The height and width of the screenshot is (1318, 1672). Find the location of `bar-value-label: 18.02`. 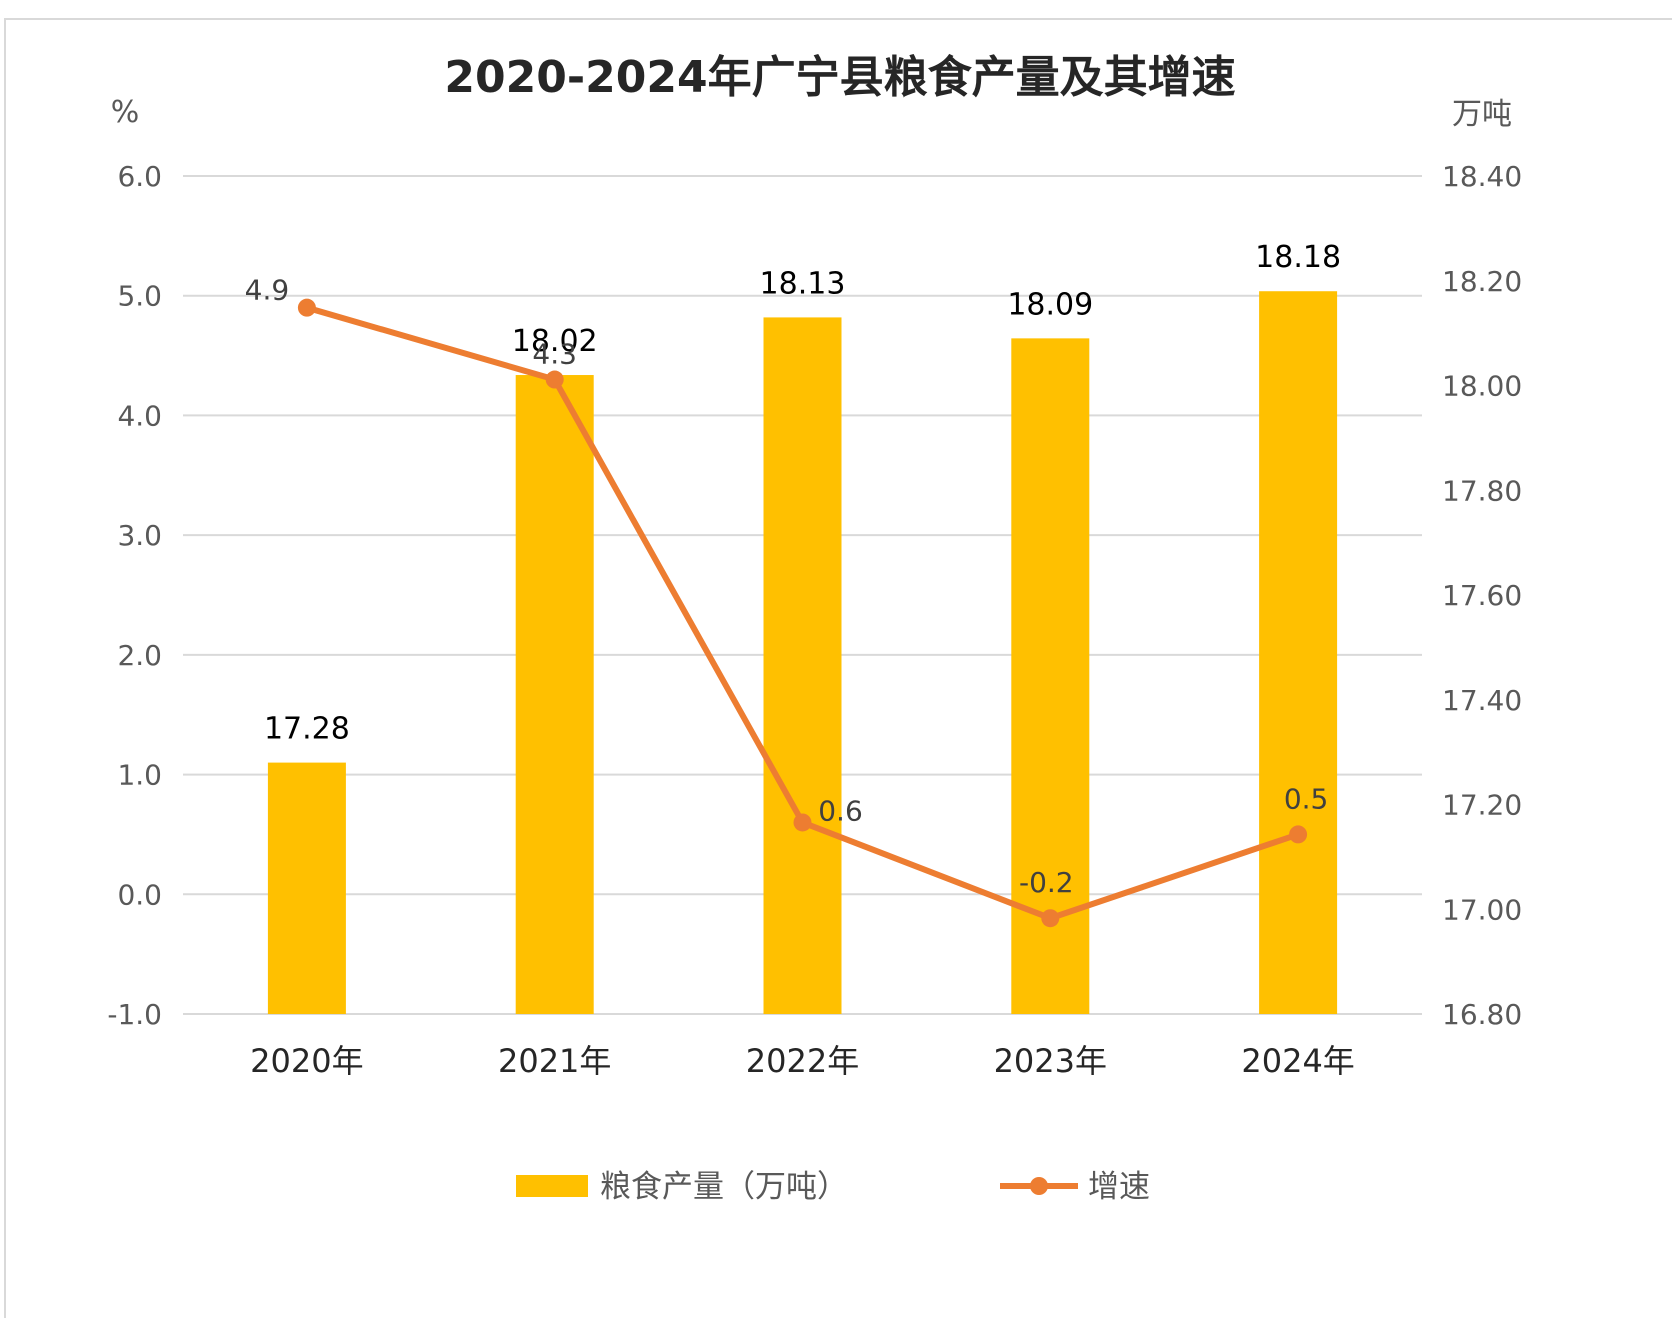

bar-value-label: 18.02 is located at coordinates (555, 341).